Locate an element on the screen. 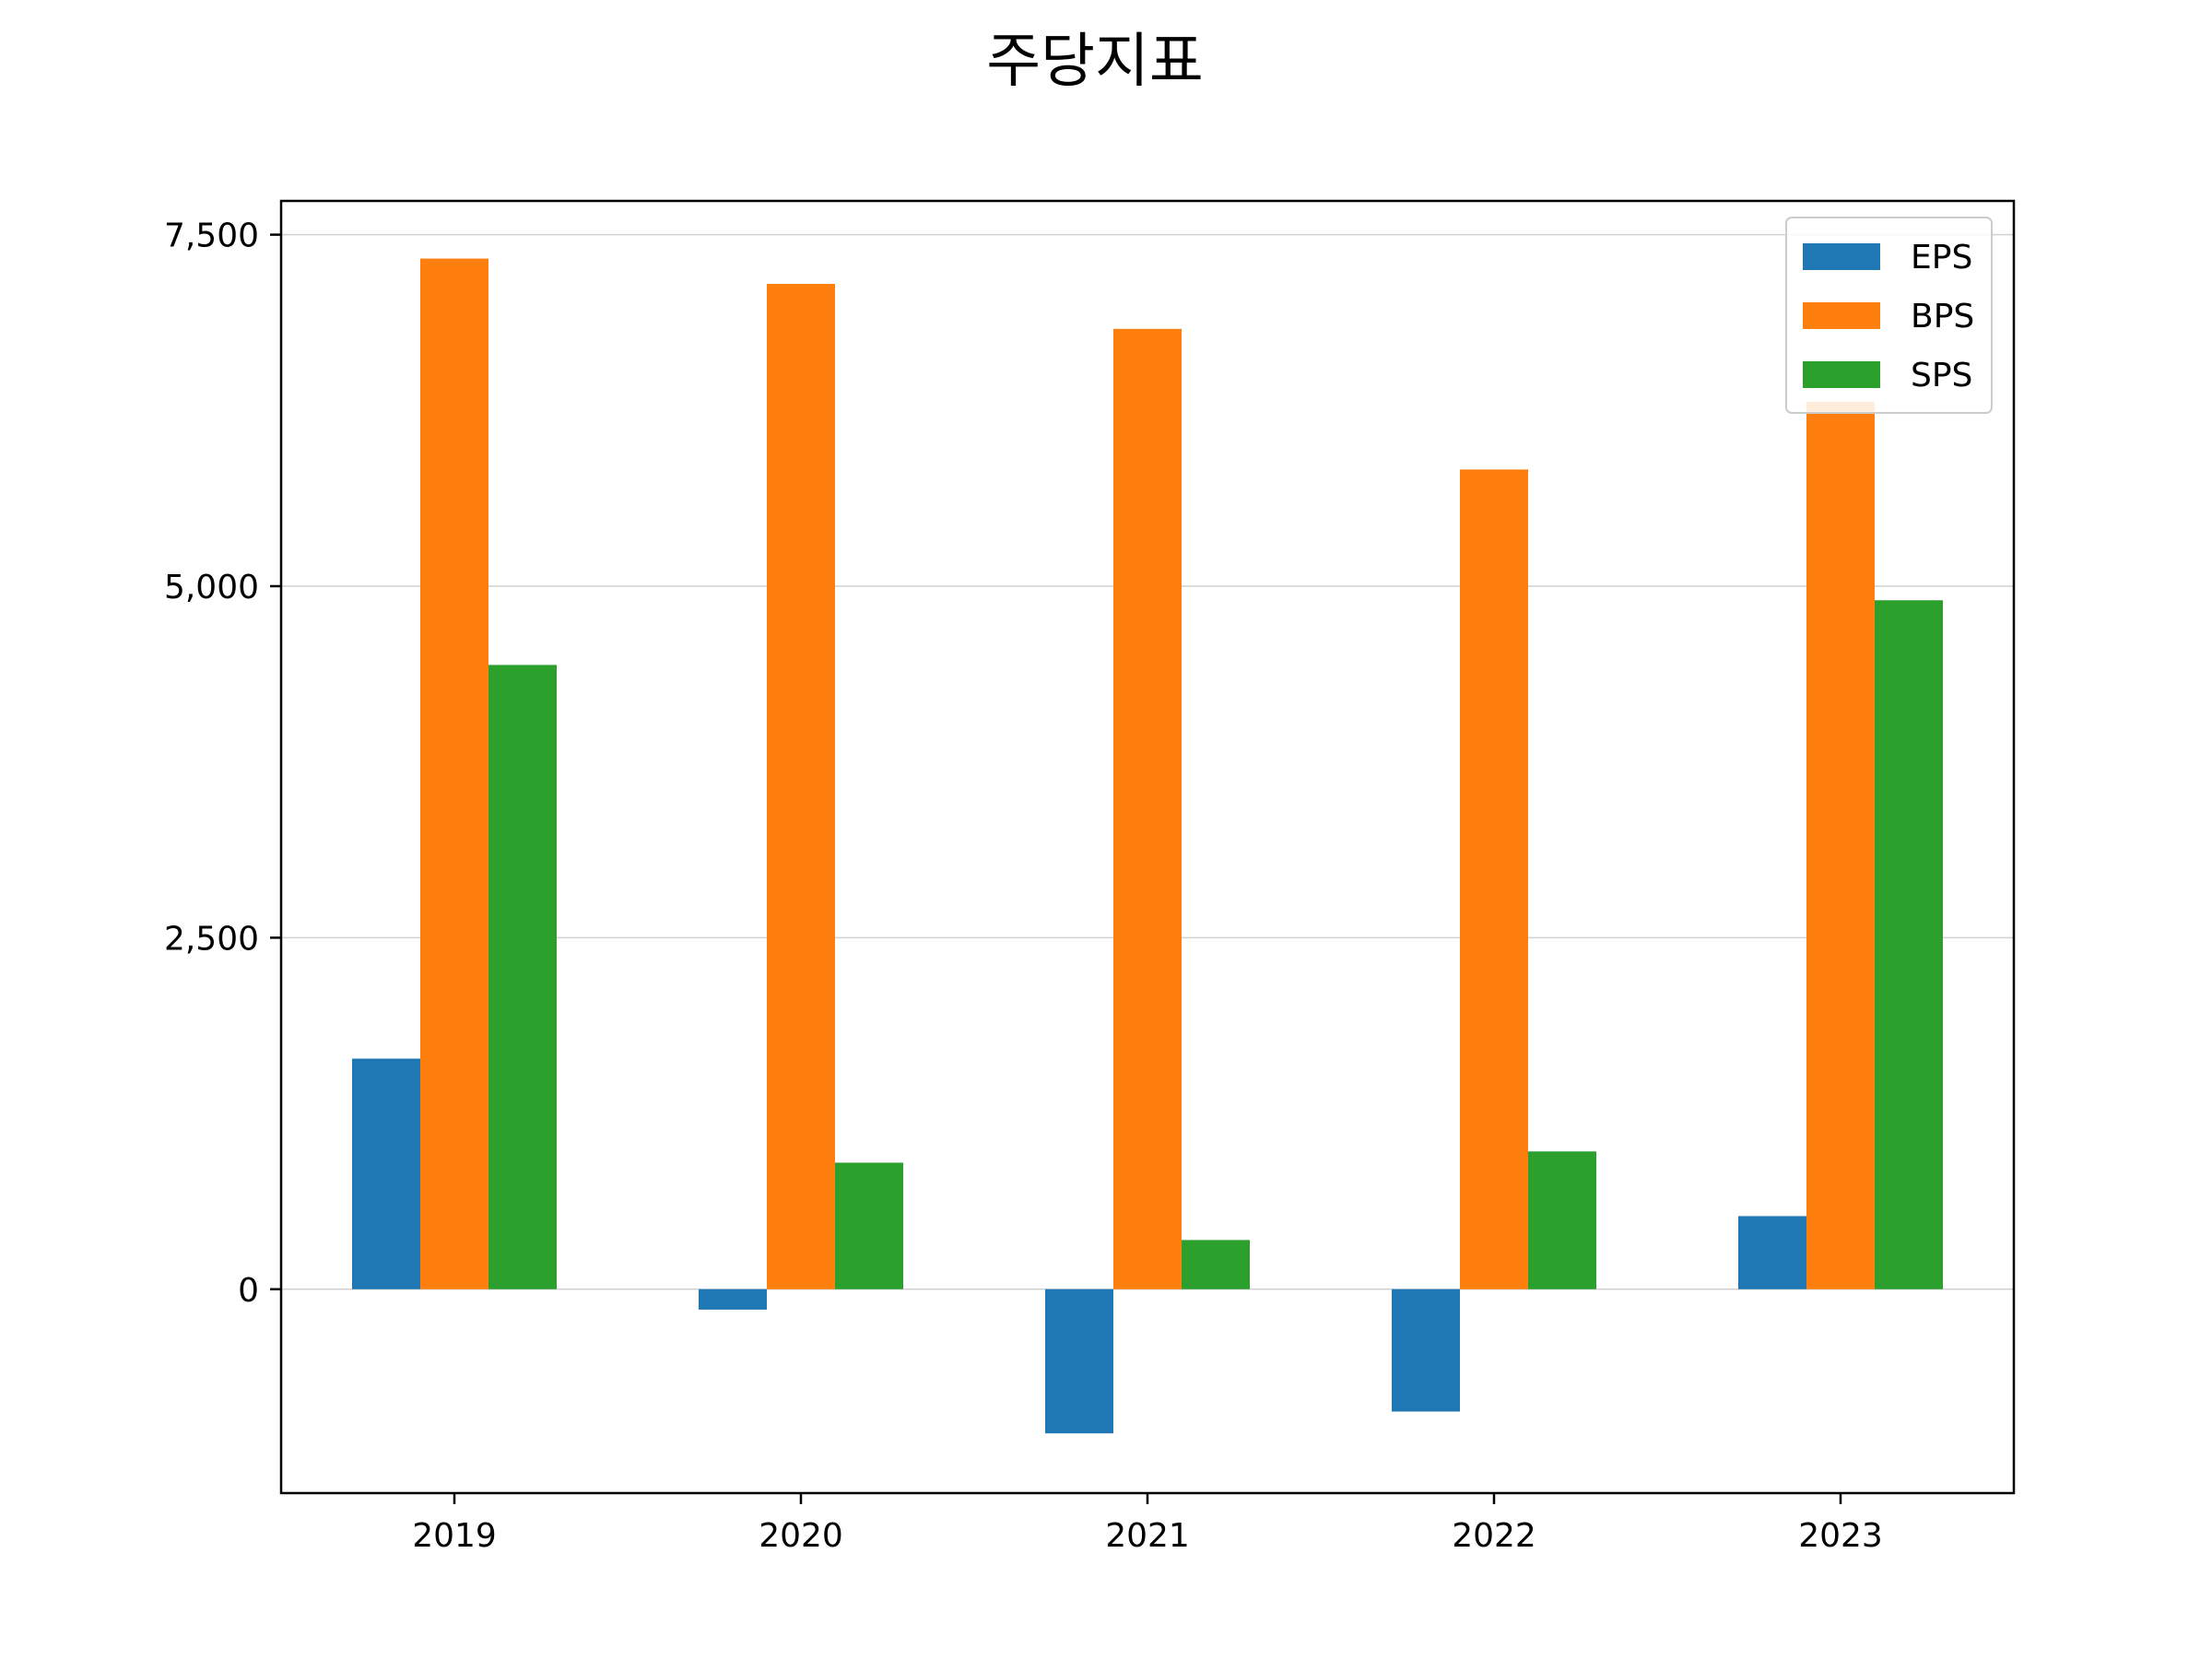  x-tick-label: 2021 is located at coordinates (1147, 1536).